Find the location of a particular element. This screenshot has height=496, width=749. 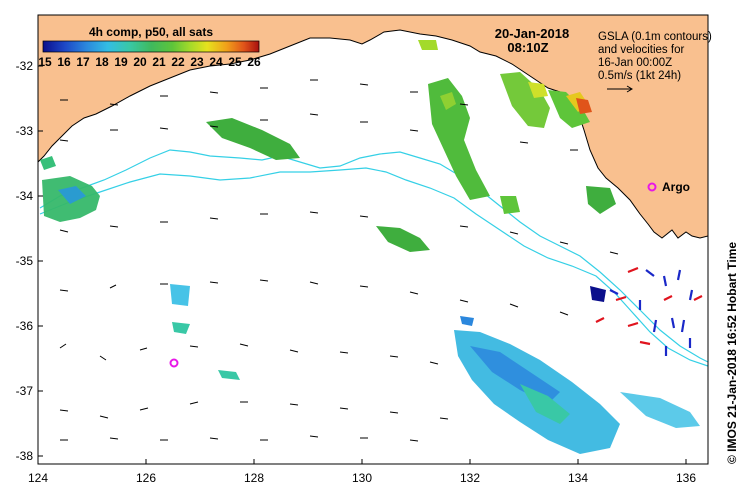

reference-arrow-icon is located at coordinates (620, 89).